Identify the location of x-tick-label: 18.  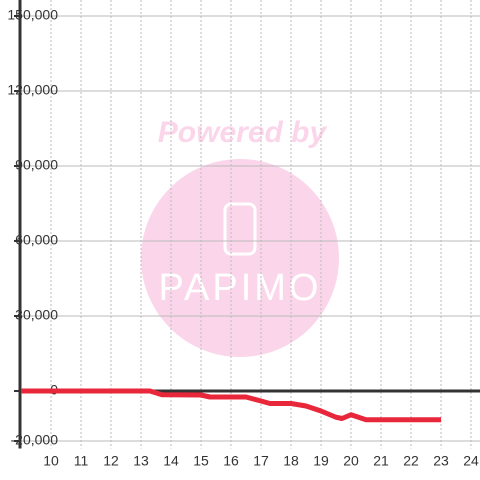
(291, 461).